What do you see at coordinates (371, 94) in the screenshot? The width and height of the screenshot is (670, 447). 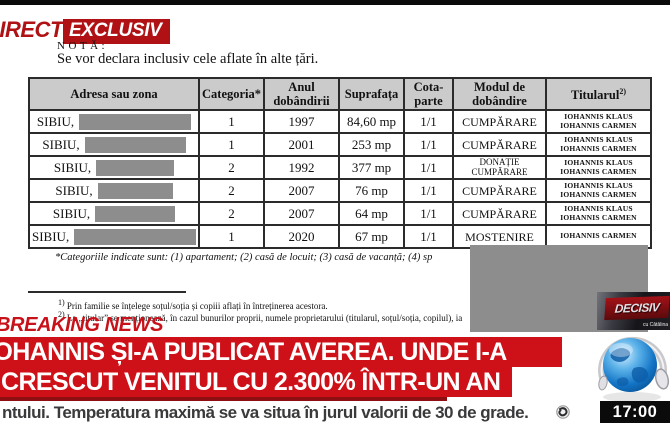 I see `col-header-area: Suprafața` at bounding box center [371, 94].